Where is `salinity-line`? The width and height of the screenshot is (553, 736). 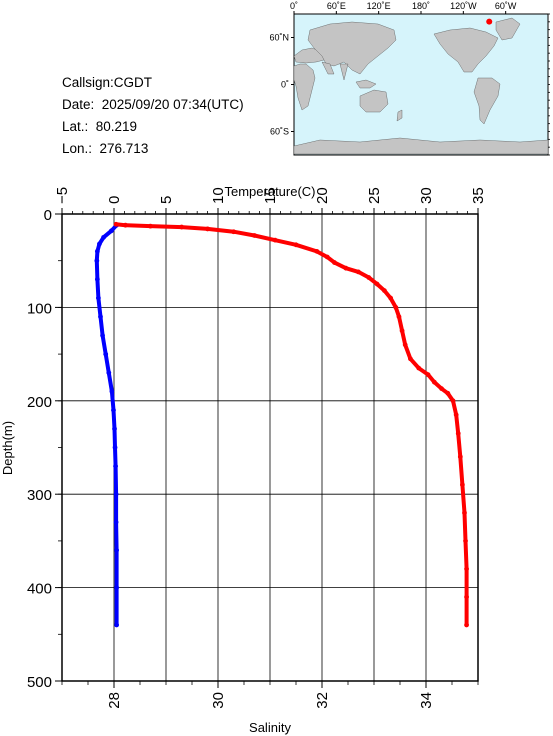 salinity-line is located at coordinates (106, 425).